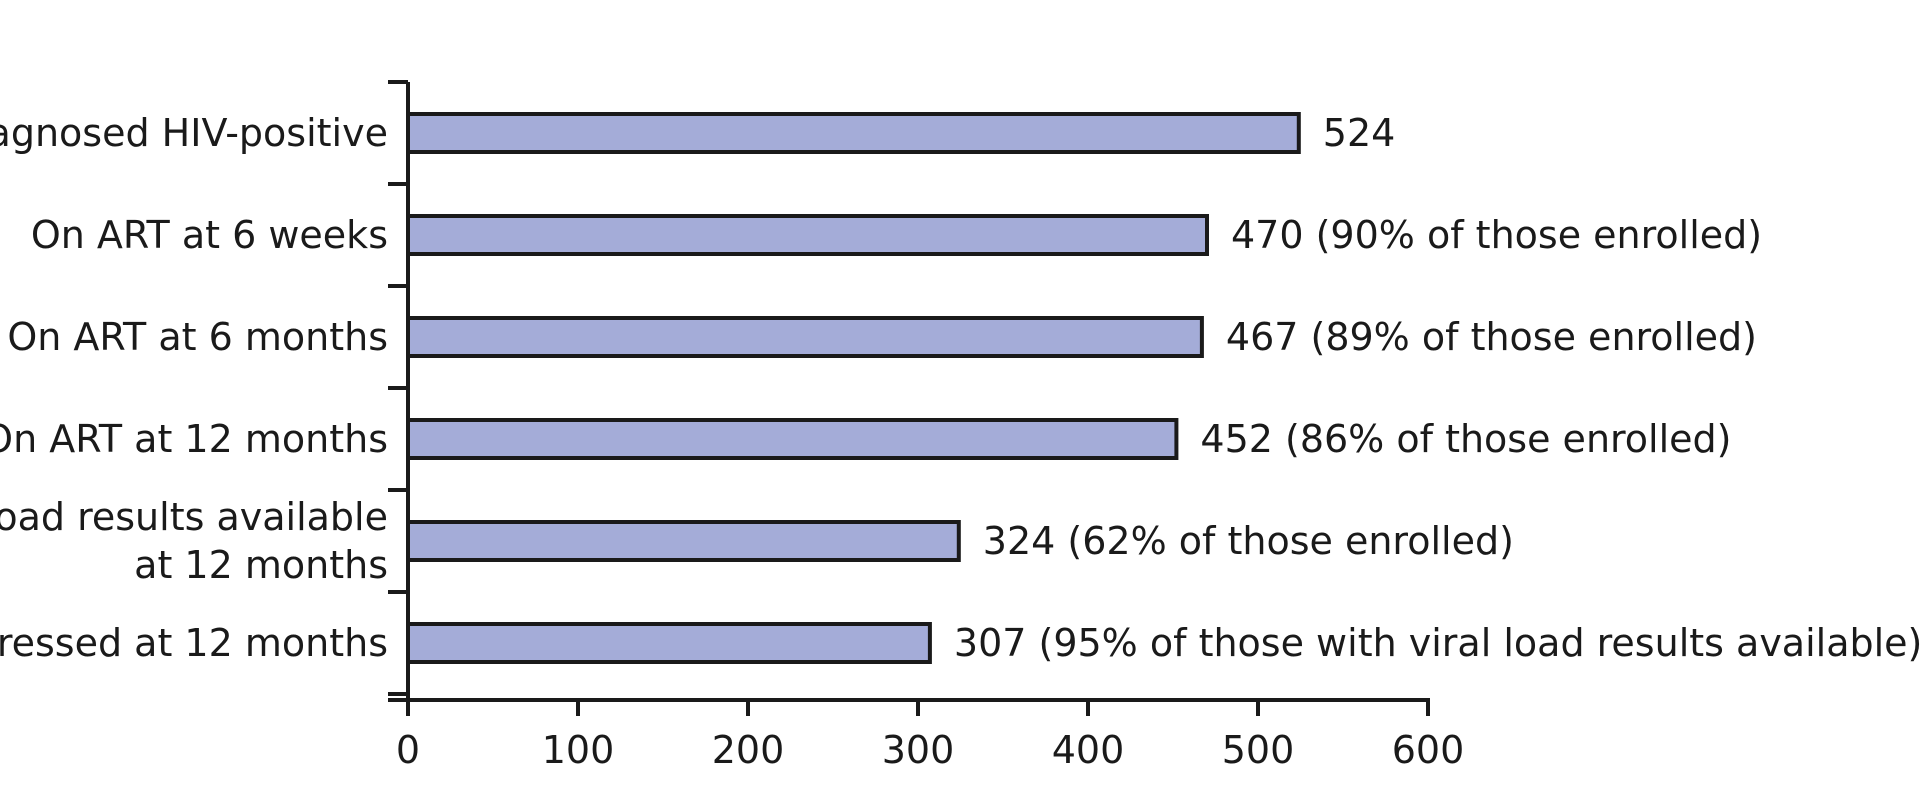  What do you see at coordinates (408, 750) in the screenshot?
I see `x-tick-label-0: 0` at bounding box center [408, 750].